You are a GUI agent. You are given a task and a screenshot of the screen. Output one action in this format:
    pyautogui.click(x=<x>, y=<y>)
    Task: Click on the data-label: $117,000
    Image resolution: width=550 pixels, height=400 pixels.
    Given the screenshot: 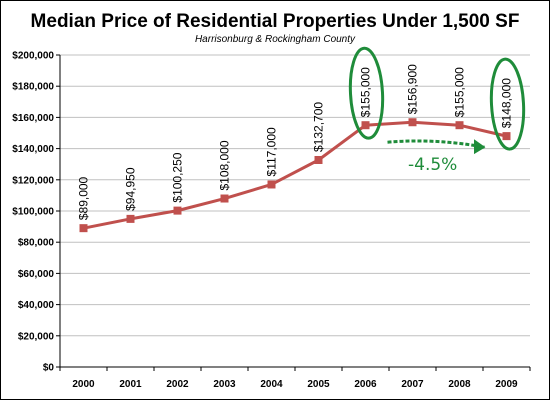 What is the action you would take?
    pyautogui.click(x=272, y=151)
    